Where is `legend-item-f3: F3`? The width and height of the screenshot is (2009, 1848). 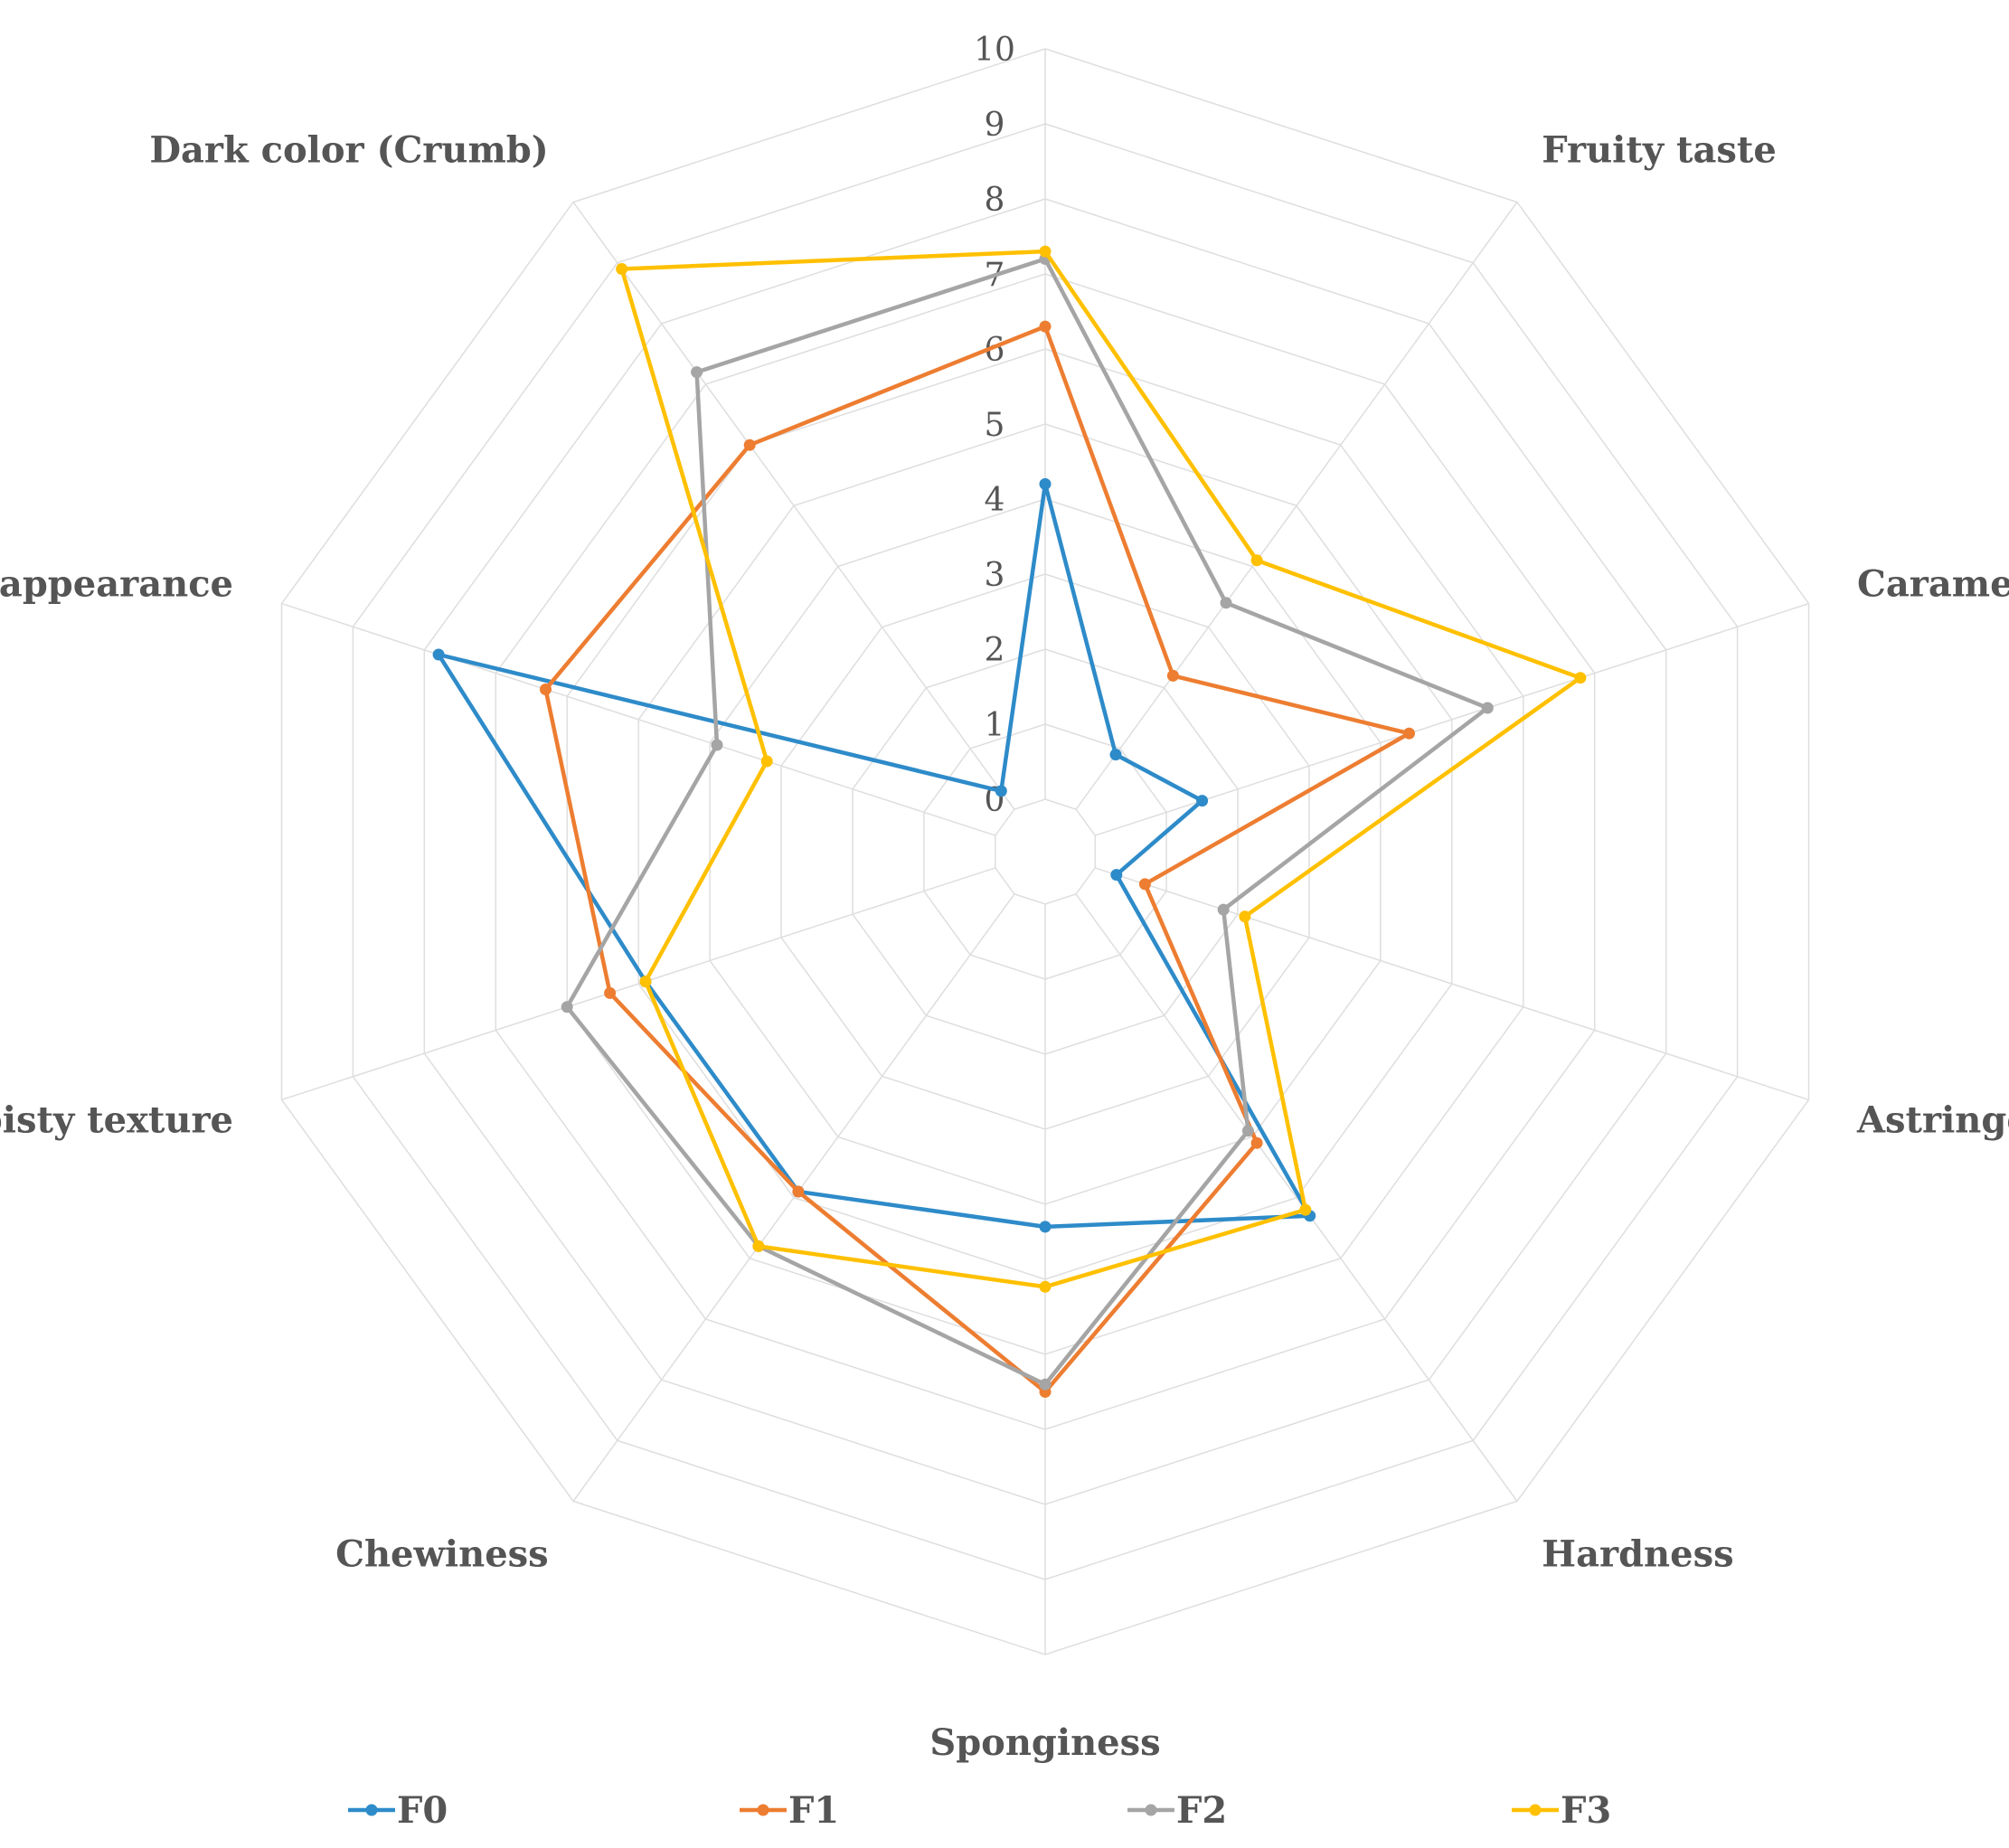 legend-item-f3: F3 is located at coordinates (1561, 1810).